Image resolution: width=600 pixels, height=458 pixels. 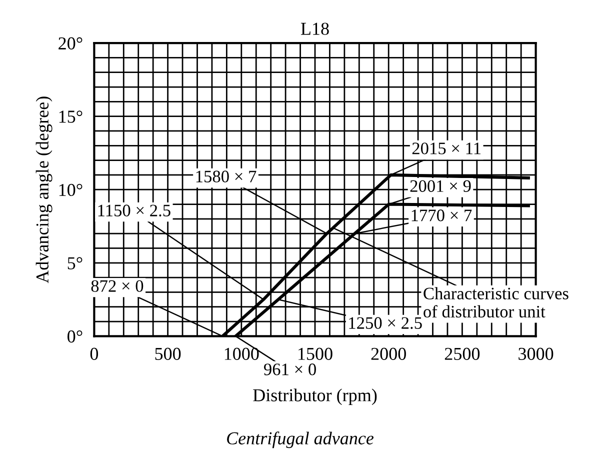 I want to click on y-tick-label: 15°, so click(x=70, y=116).